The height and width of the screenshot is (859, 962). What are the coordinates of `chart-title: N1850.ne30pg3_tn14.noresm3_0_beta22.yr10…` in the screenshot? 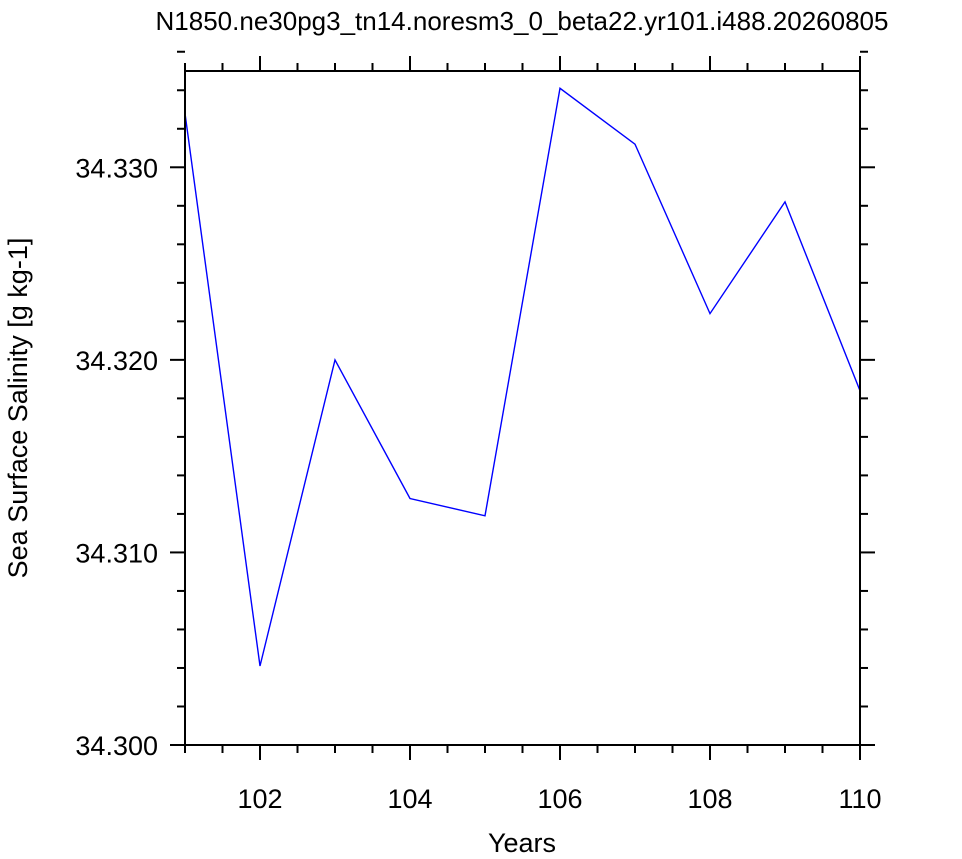 It's located at (522, 21).